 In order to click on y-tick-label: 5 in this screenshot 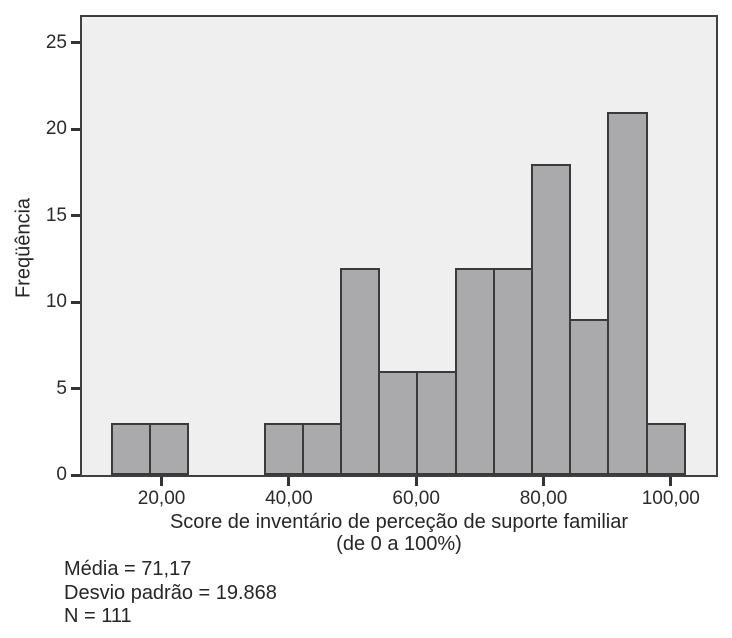, I will do `click(61, 388)`.